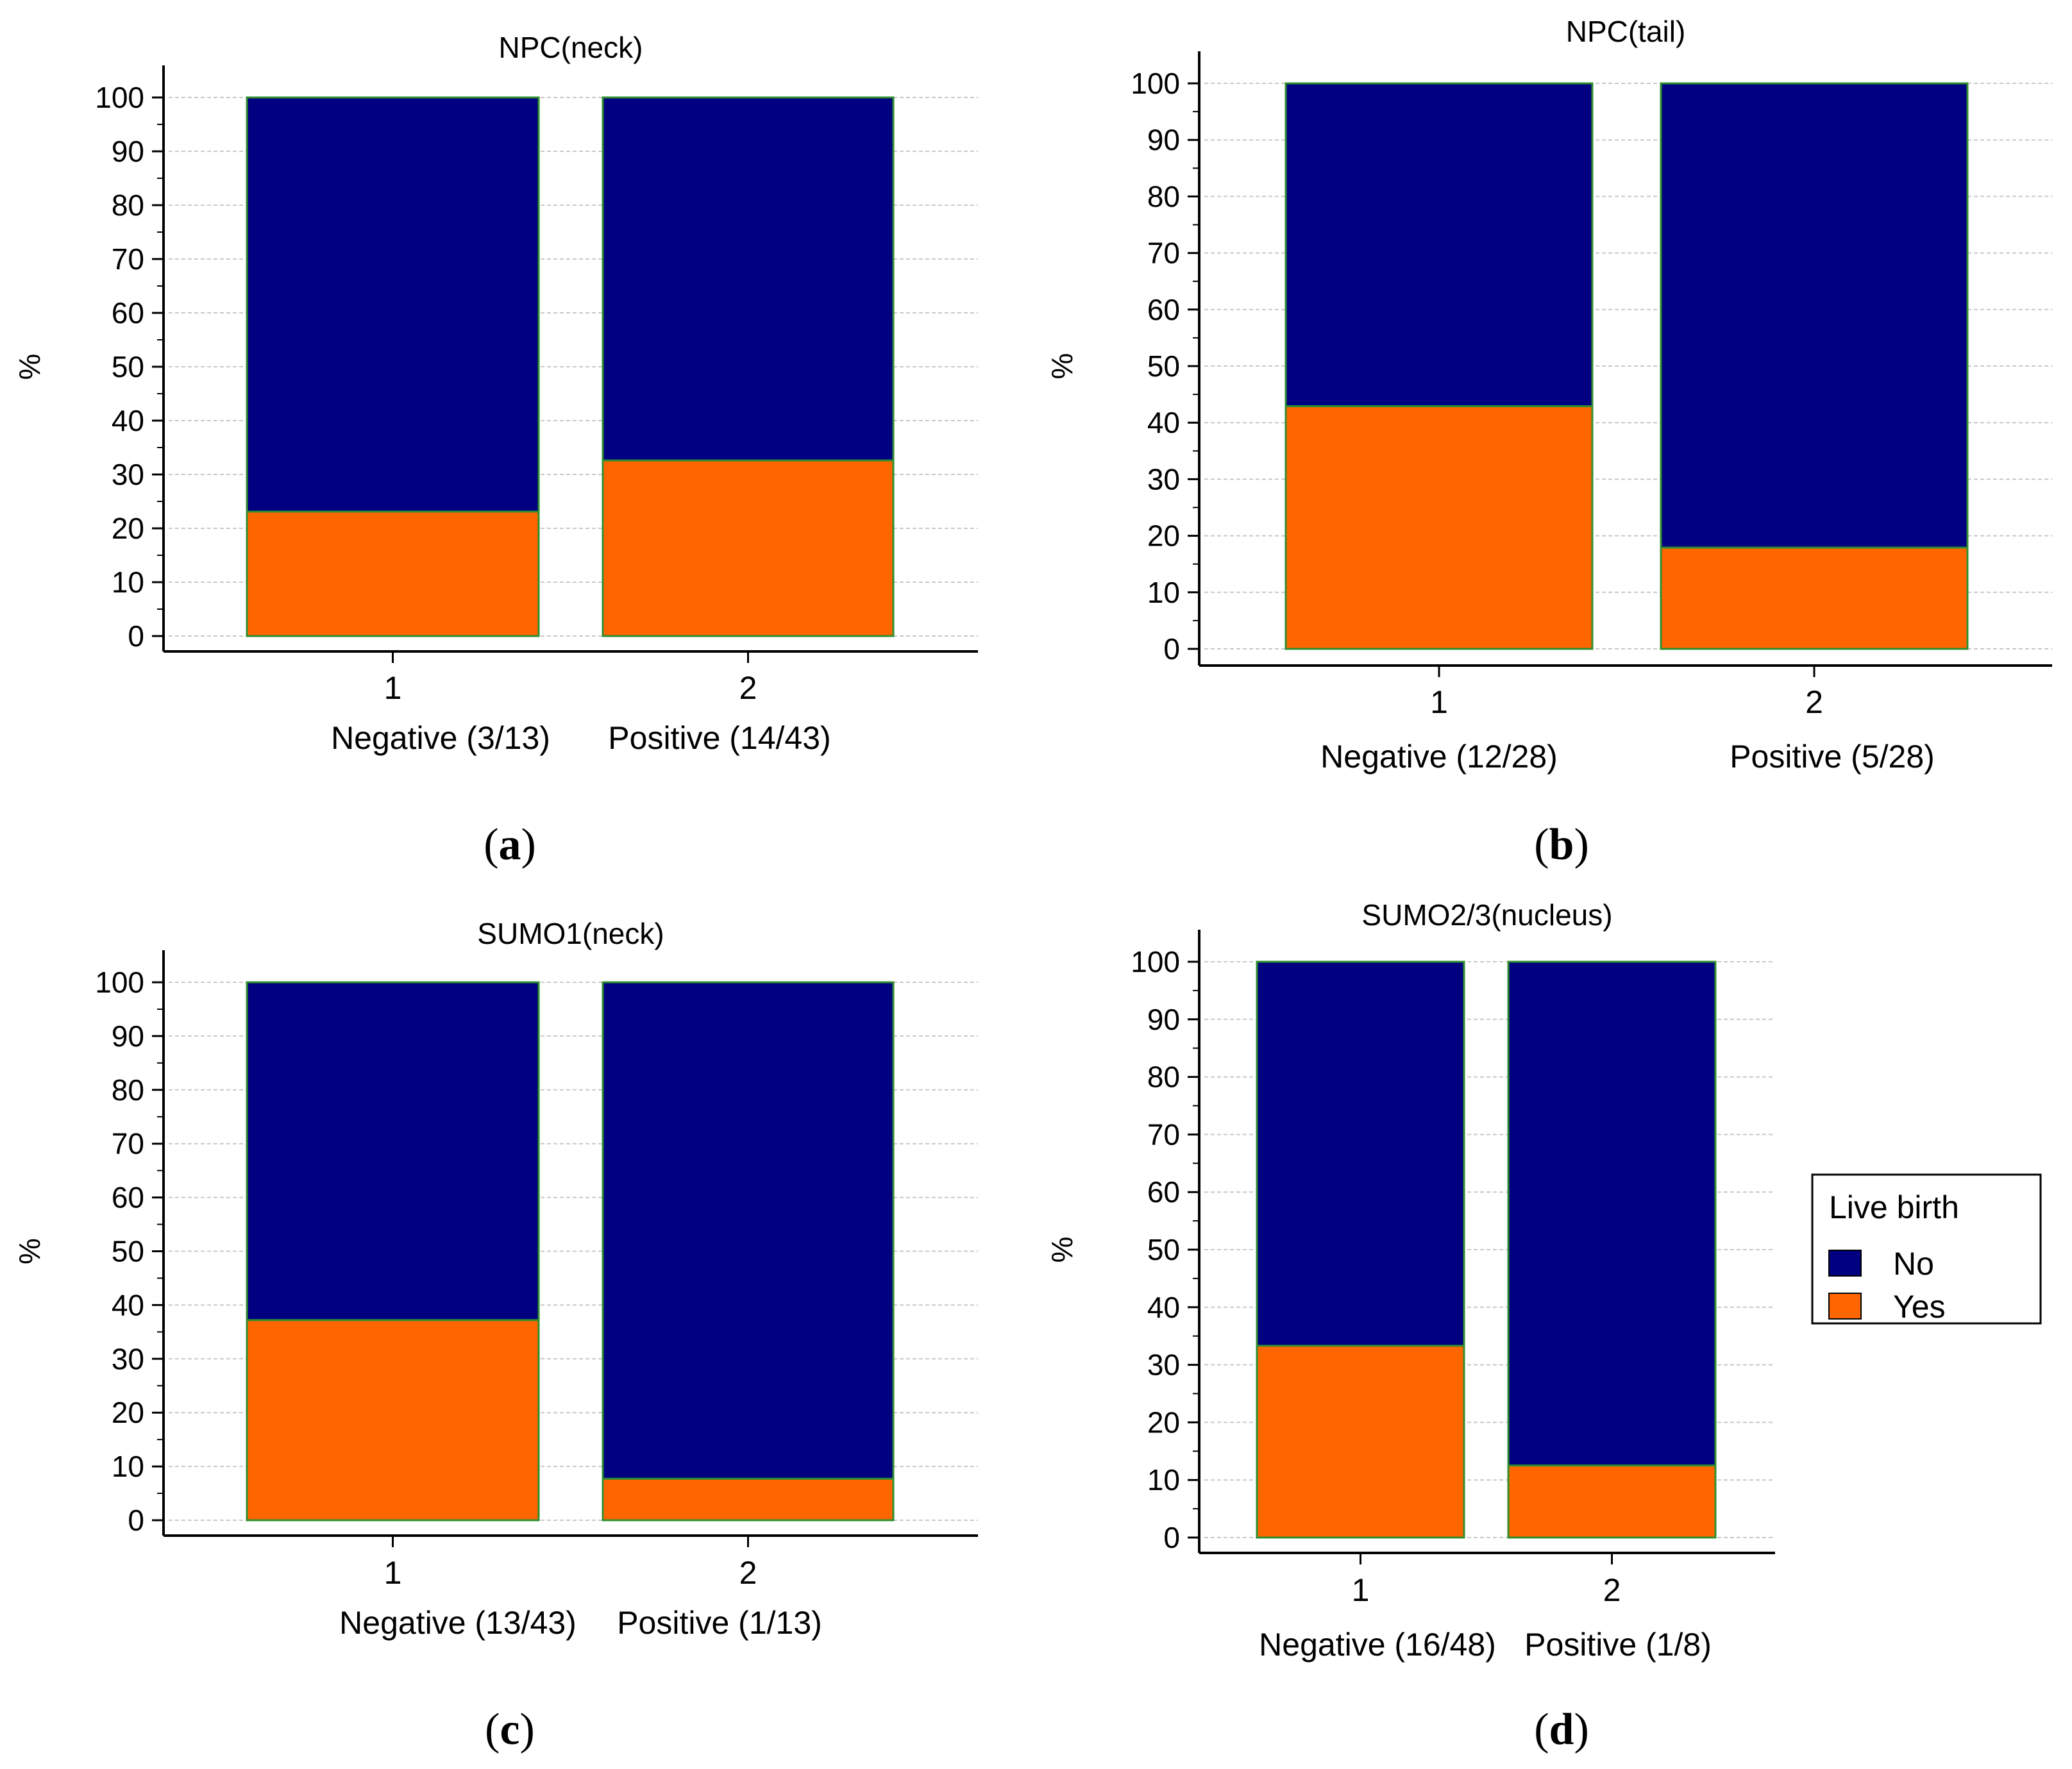  What do you see at coordinates (1618, 1645) in the screenshot?
I see `group-label: Positive (1/8)` at bounding box center [1618, 1645].